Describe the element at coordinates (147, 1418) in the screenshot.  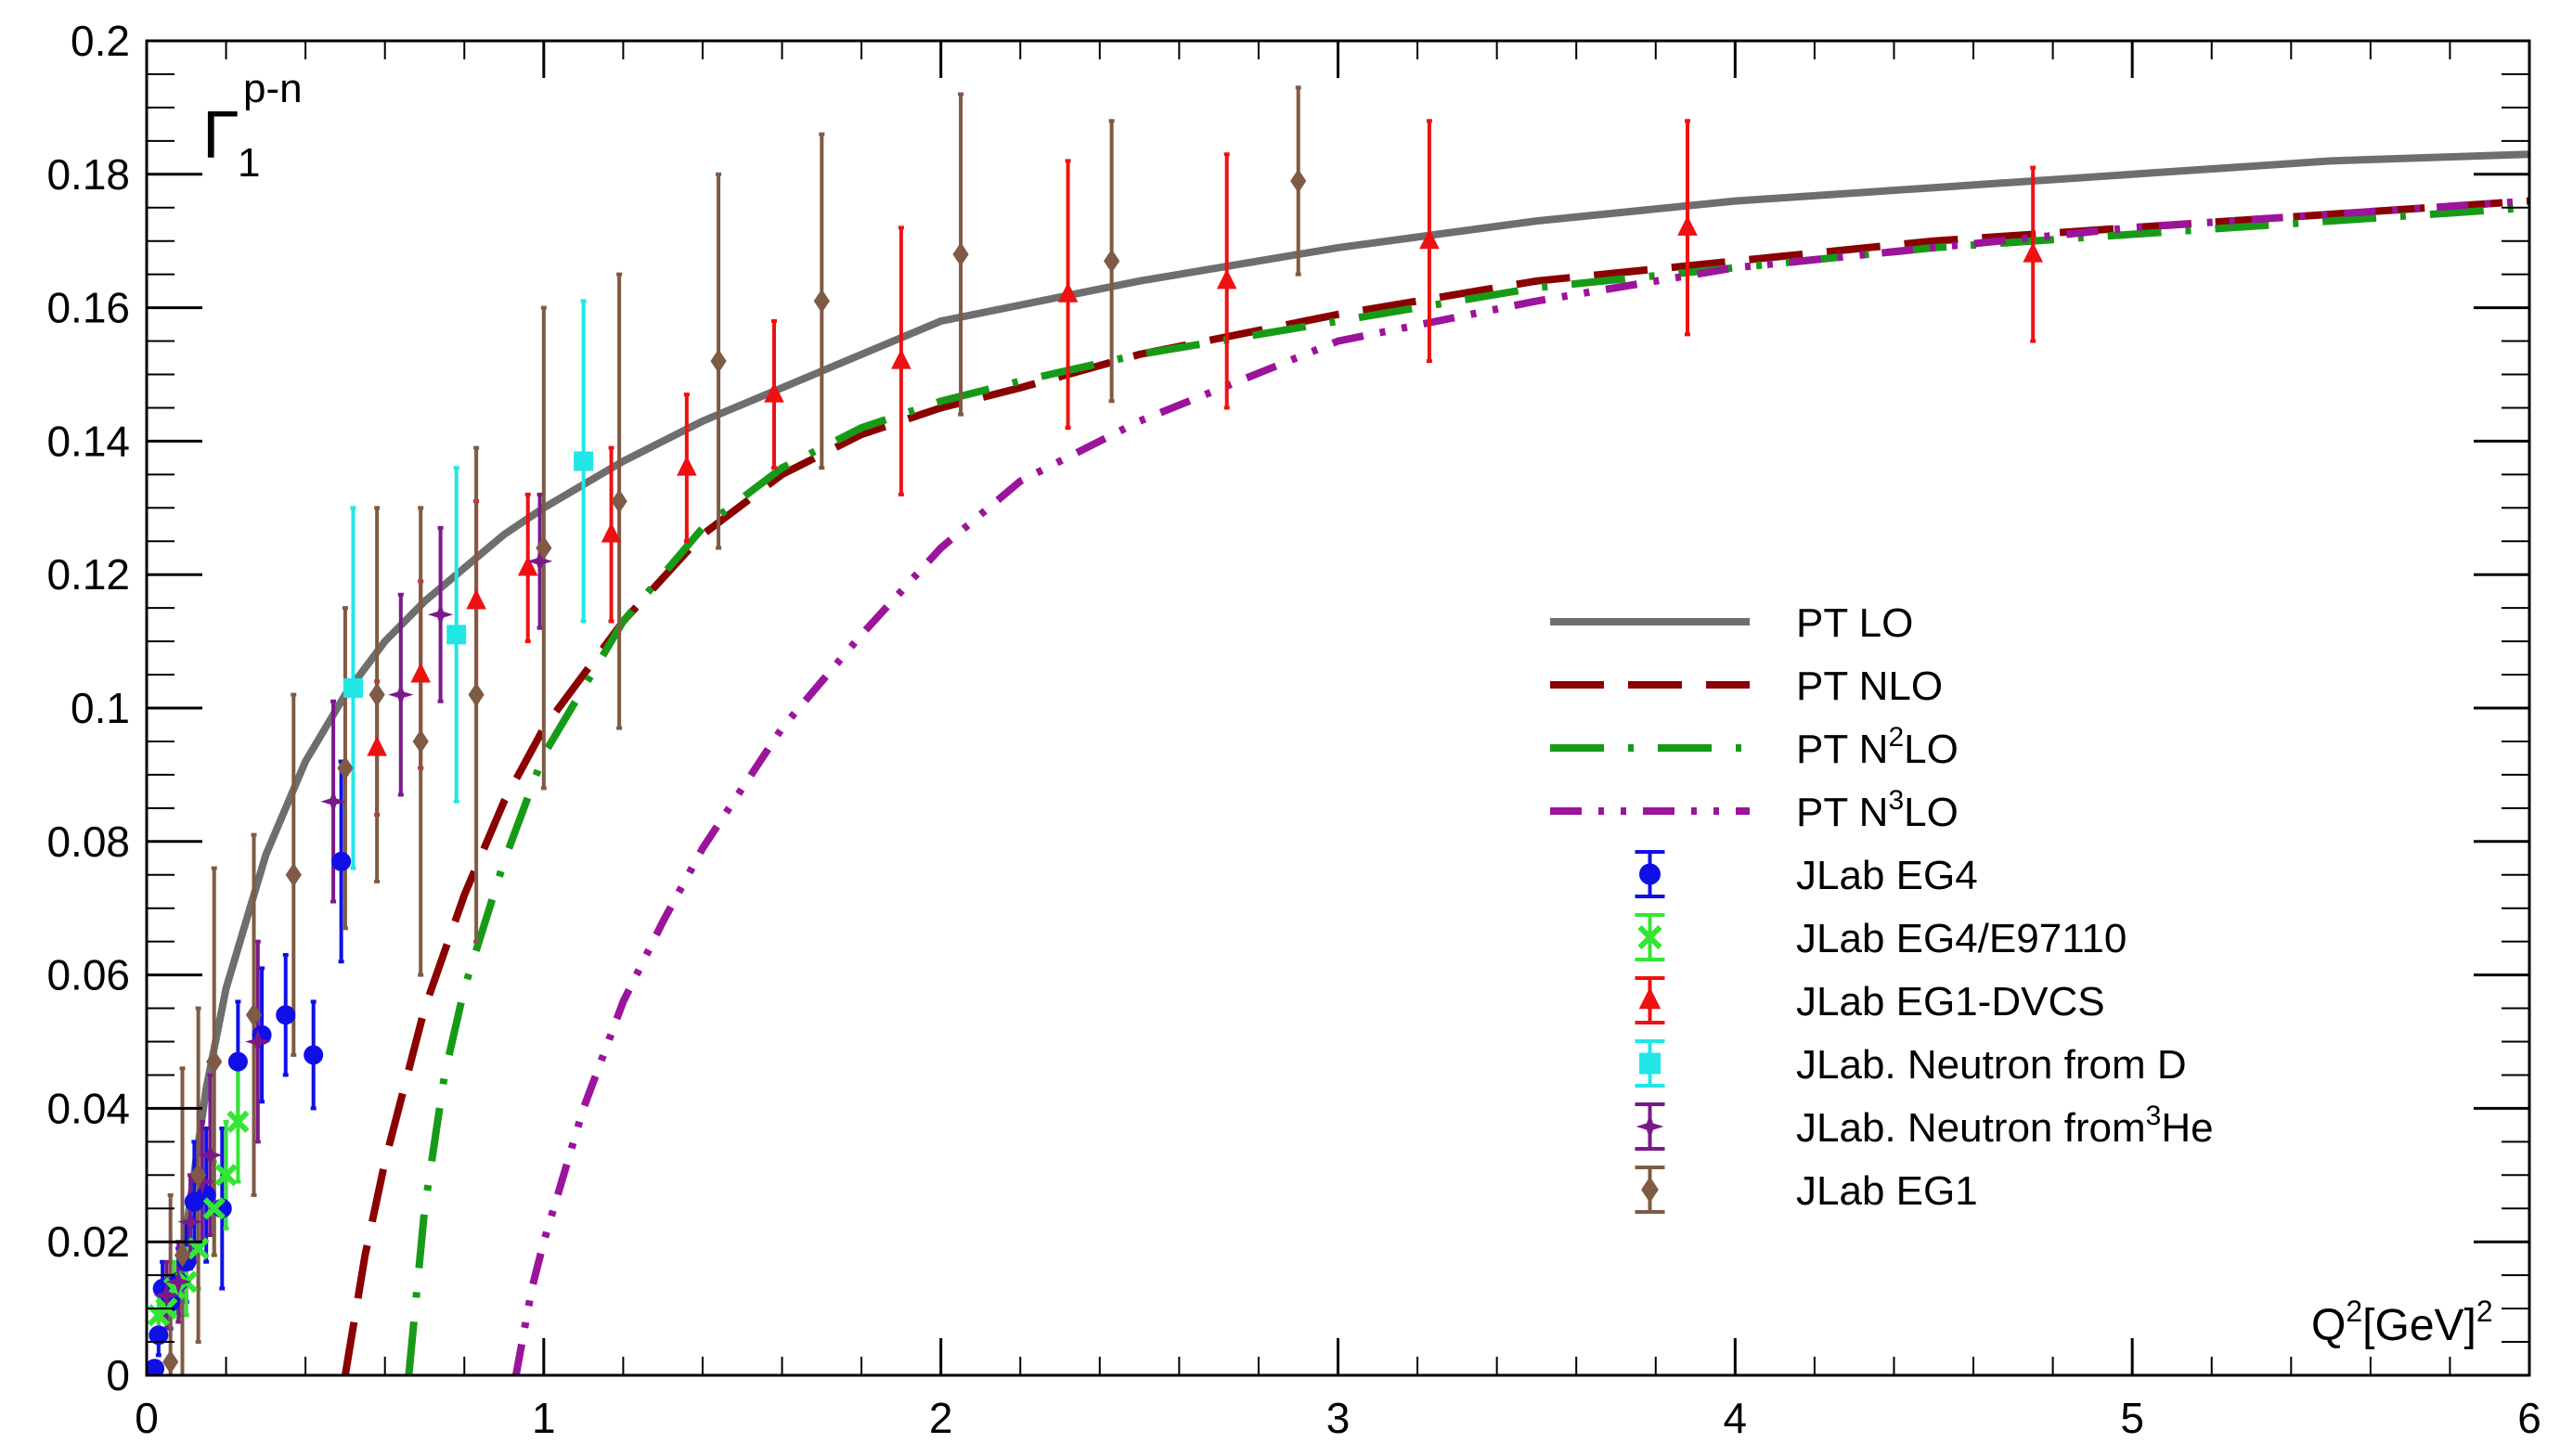
I see `x-tick-label: 0` at that location.